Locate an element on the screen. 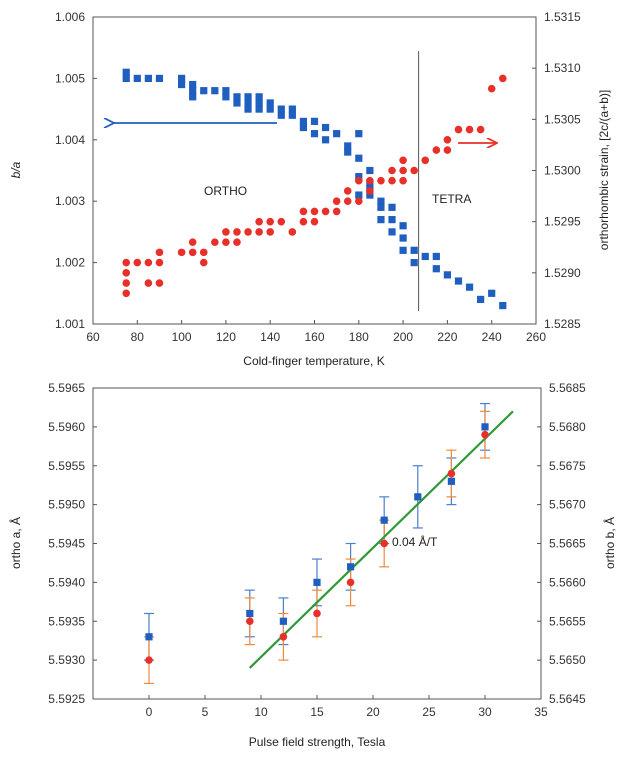 This screenshot has width=634, height=757. y2-tick-label: 5.5660 is located at coordinates (567, 582).